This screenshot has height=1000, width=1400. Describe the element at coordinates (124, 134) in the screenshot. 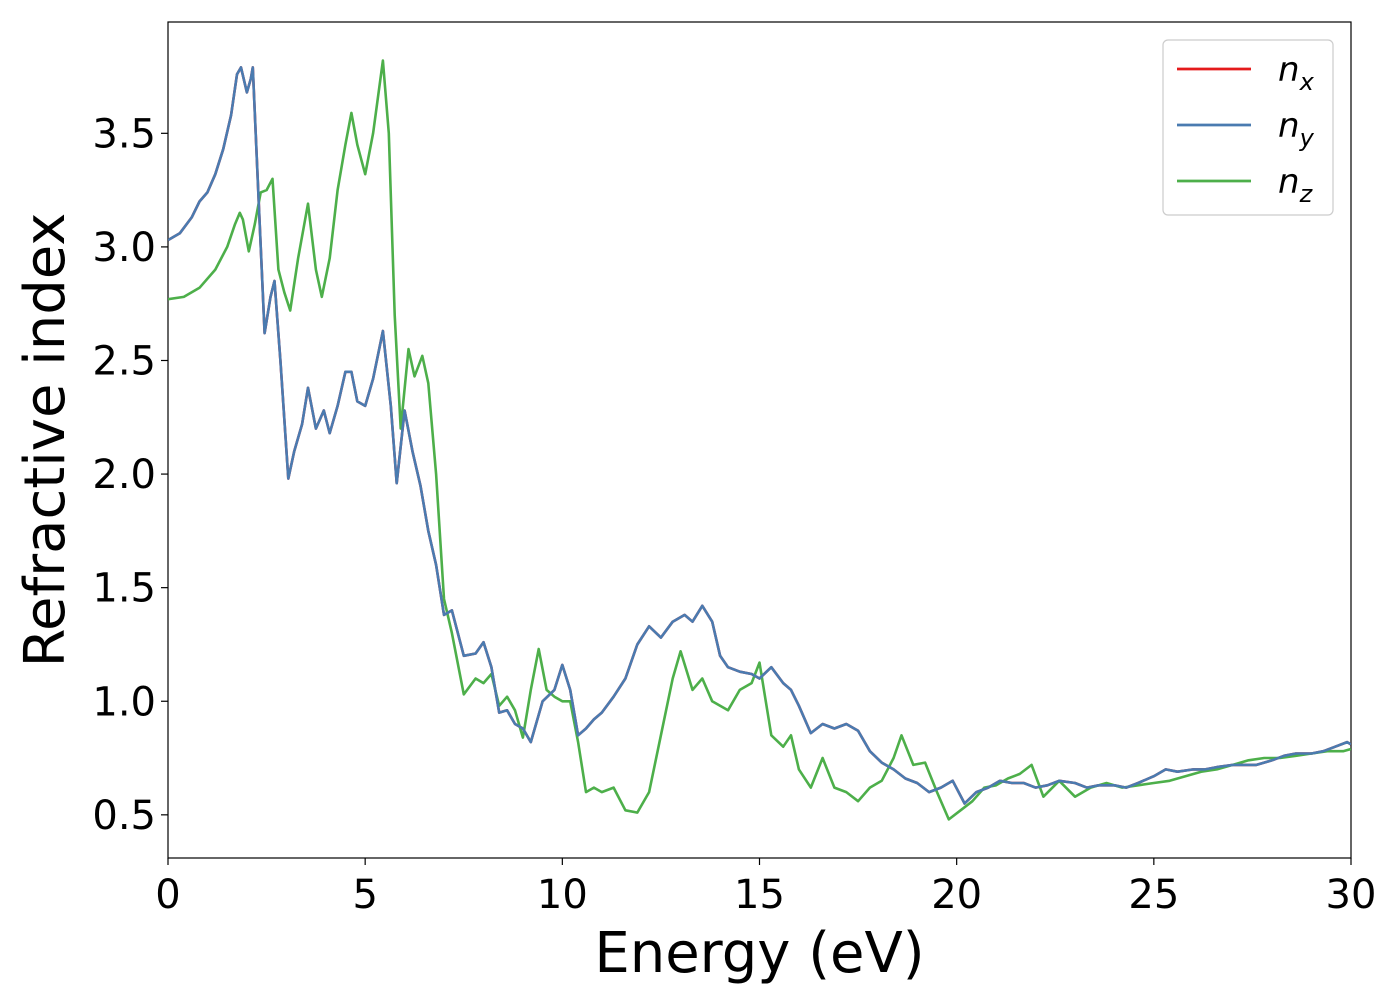

I see `y-tick-label: 3.5` at that location.